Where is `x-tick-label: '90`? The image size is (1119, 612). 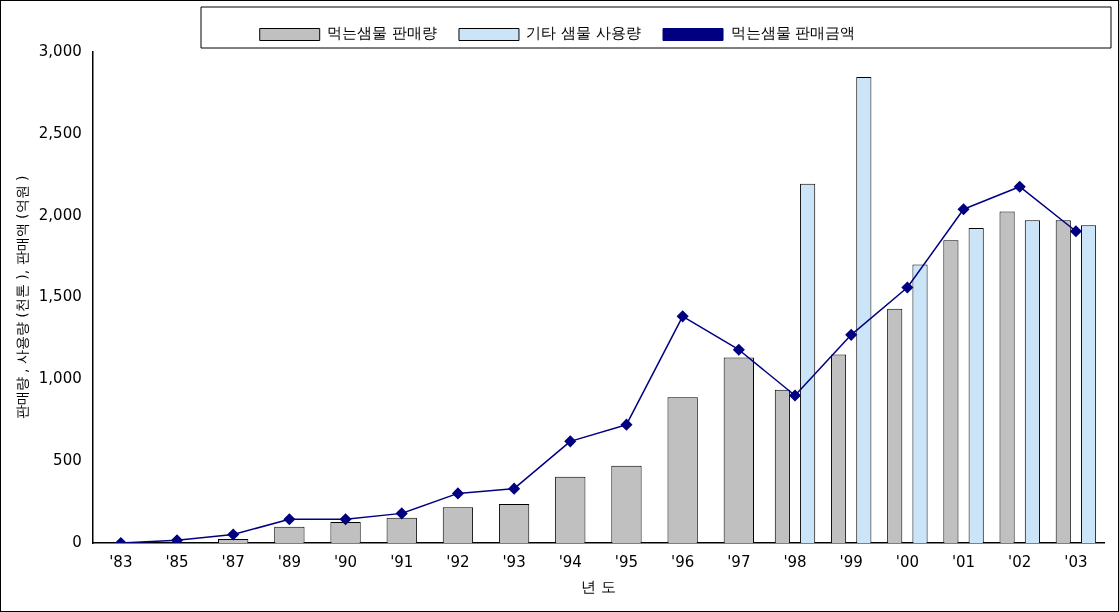 x-tick-label: '90 is located at coordinates (345, 561).